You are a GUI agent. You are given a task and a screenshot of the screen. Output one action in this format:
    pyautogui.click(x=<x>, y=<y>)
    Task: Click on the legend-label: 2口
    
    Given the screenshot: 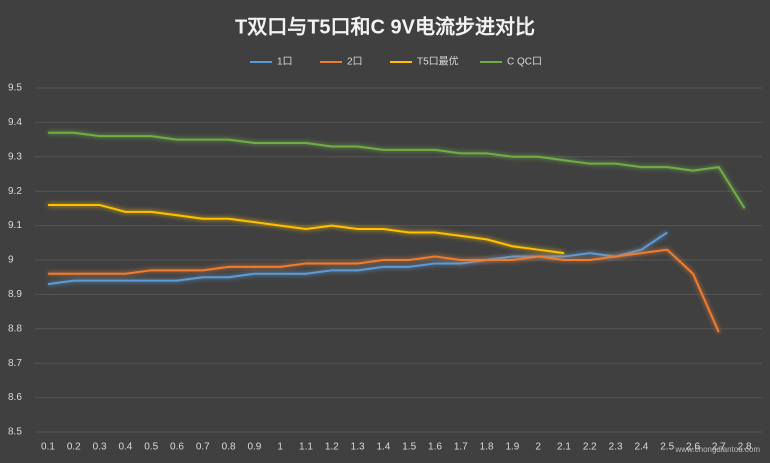 What is the action you would take?
    pyautogui.click(x=355, y=62)
    